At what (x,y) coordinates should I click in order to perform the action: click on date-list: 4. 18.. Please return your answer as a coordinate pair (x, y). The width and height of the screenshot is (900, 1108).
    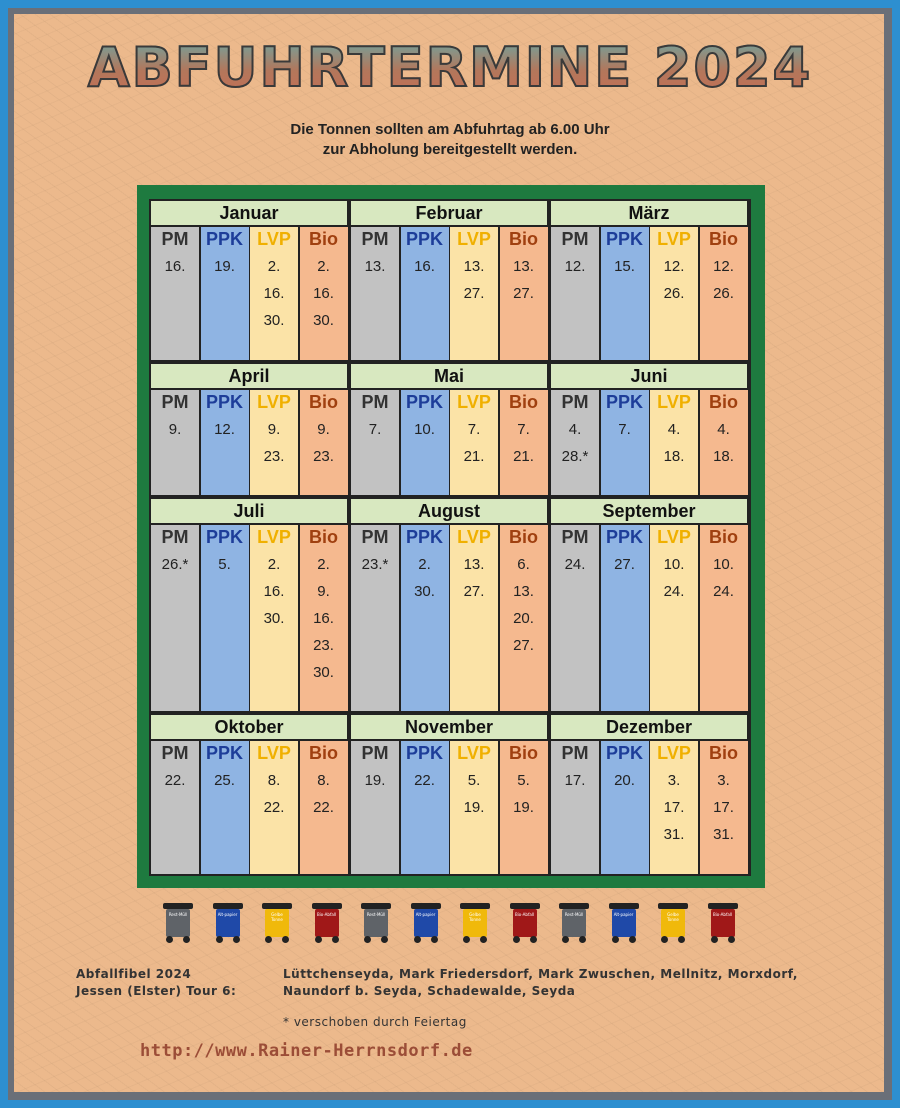
    Looking at the image, I should click on (674, 443).